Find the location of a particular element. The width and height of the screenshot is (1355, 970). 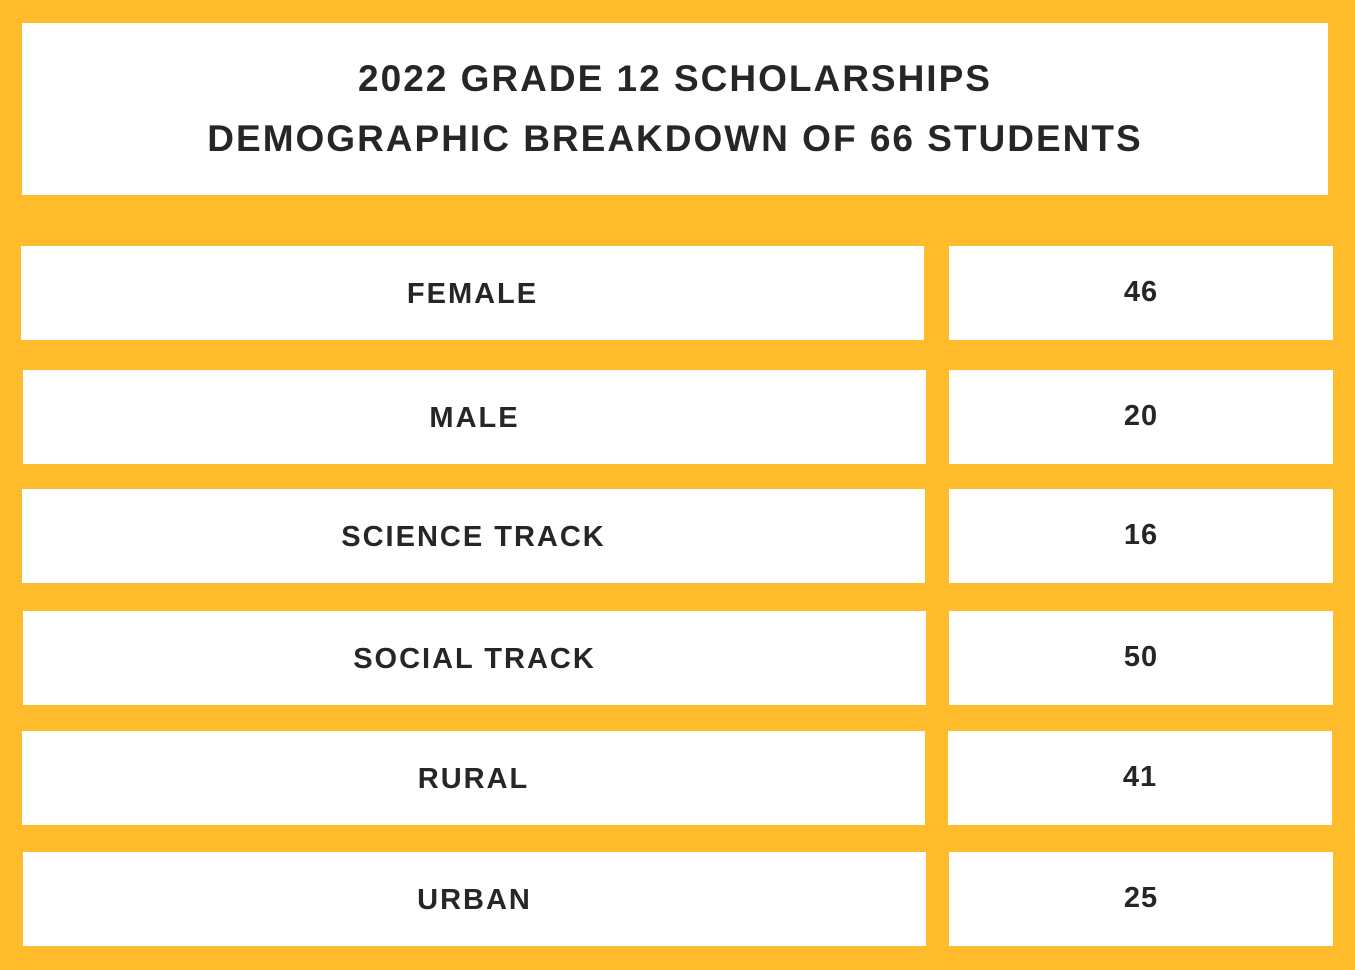

row-value-rural: 41 is located at coordinates (1140, 778).